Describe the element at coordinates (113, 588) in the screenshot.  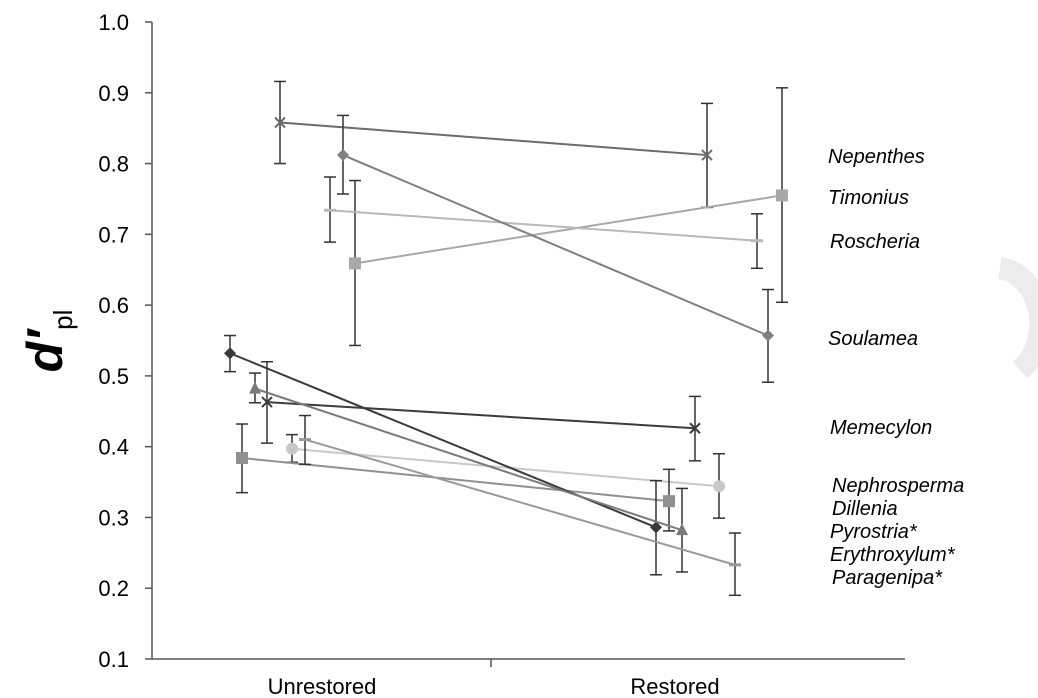
I see `y-tick-label: 0.2` at that location.